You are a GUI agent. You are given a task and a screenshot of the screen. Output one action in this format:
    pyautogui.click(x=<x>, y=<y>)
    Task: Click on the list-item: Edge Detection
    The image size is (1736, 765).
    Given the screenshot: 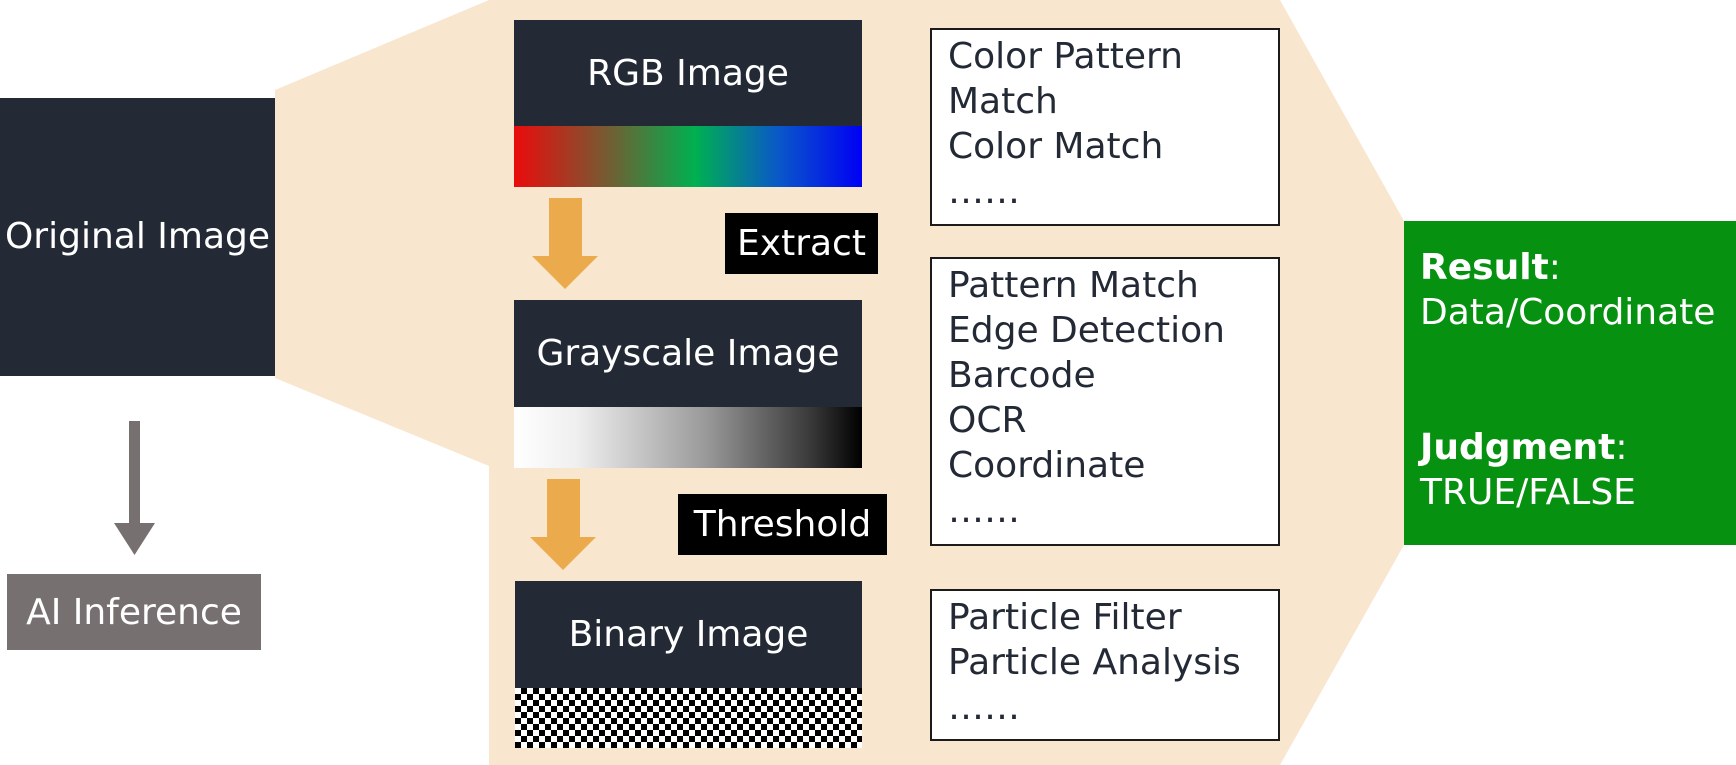 What is the action you would take?
    pyautogui.click(x=1086, y=330)
    